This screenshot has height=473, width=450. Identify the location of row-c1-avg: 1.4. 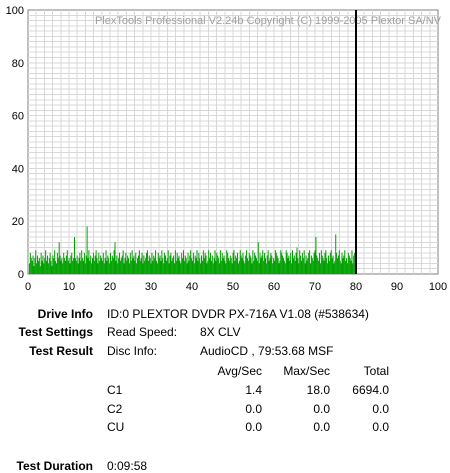
(253, 390).